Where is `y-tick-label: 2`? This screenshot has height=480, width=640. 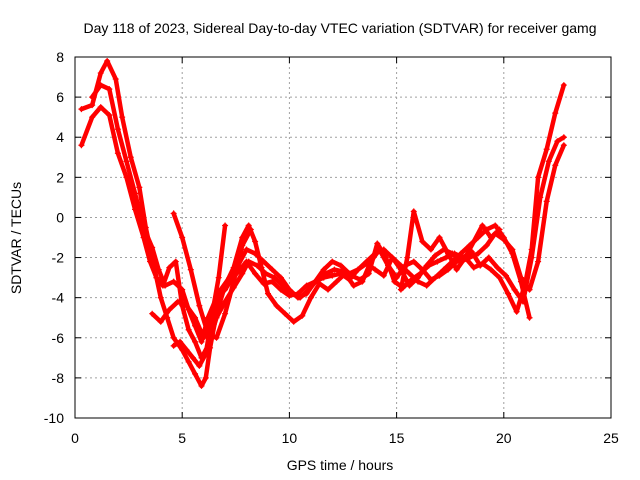
y-tick-label: 2 is located at coordinates (60, 177).